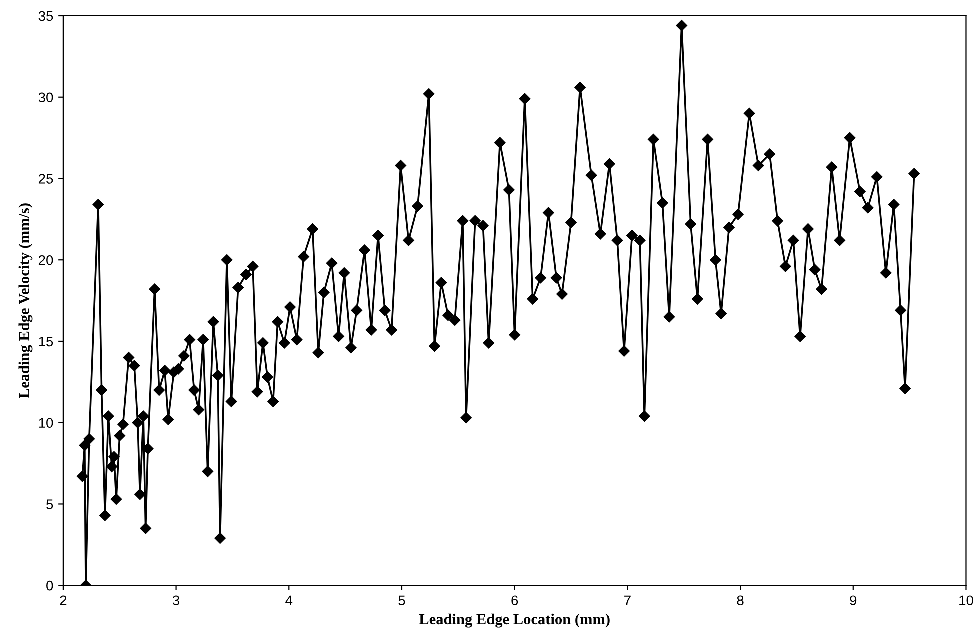 The height and width of the screenshot is (640, 976). Describe the element at coordinates (515, 601) in the screenshot. I see `x-tick-label: 6` at that location.